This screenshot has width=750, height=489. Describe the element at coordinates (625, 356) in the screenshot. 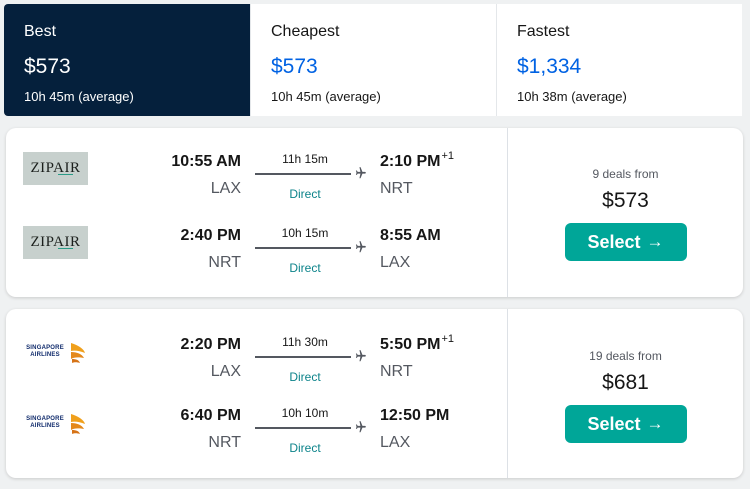

I see `deals-count: 19 deals from` at that location.